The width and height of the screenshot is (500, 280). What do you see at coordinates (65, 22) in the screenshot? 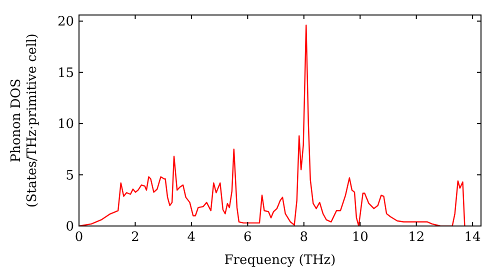
I see `y-tick-label: 20` at bounding box center [65, 22].